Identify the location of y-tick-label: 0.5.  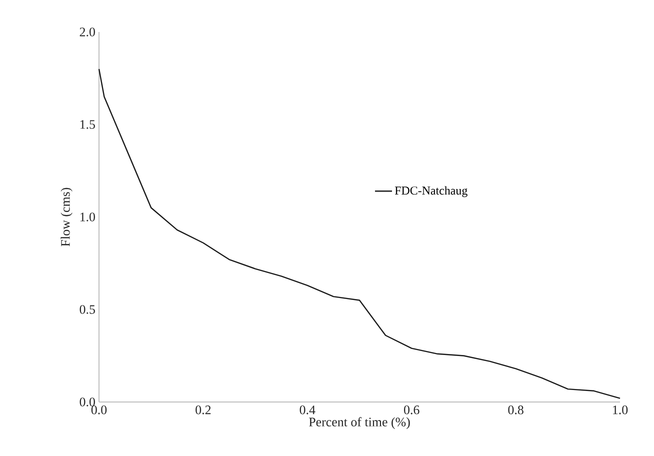
(87, 309).